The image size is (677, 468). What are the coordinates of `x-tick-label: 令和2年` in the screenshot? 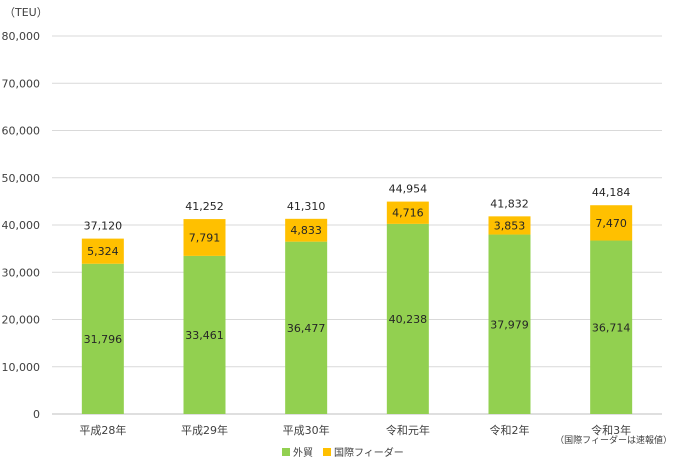 It's located at (510, 430).